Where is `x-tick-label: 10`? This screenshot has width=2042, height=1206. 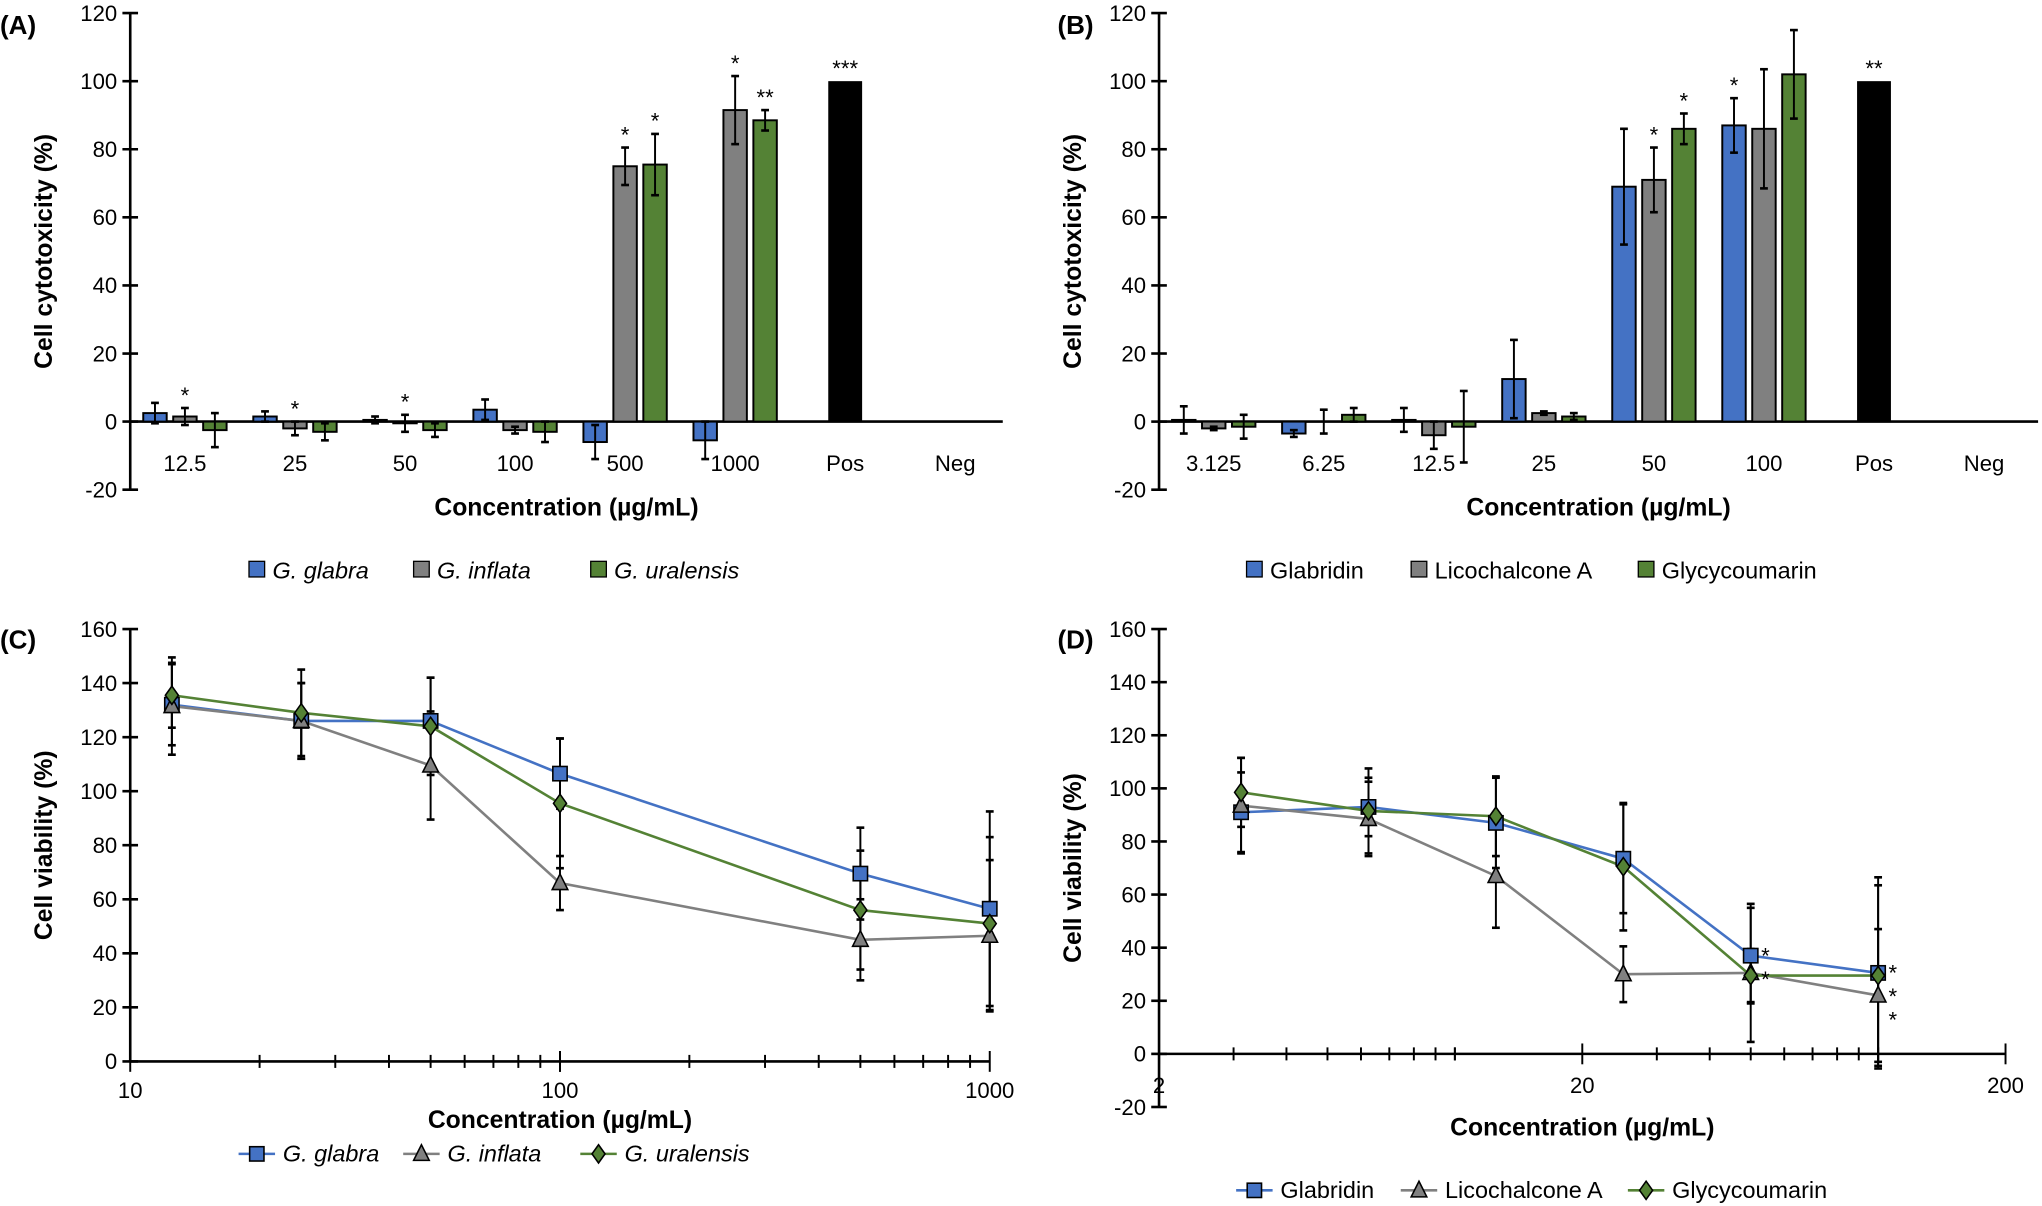
x-tick-label: 10 is located at coordinates (130, 1090).